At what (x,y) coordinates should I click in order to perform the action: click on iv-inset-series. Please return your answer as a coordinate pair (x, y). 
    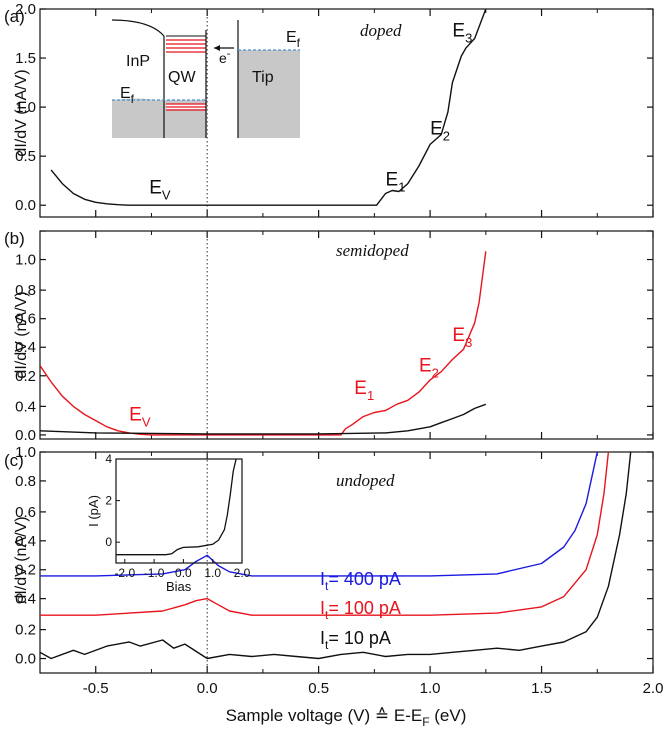
    Looking at the image, I should click on (176, 507).